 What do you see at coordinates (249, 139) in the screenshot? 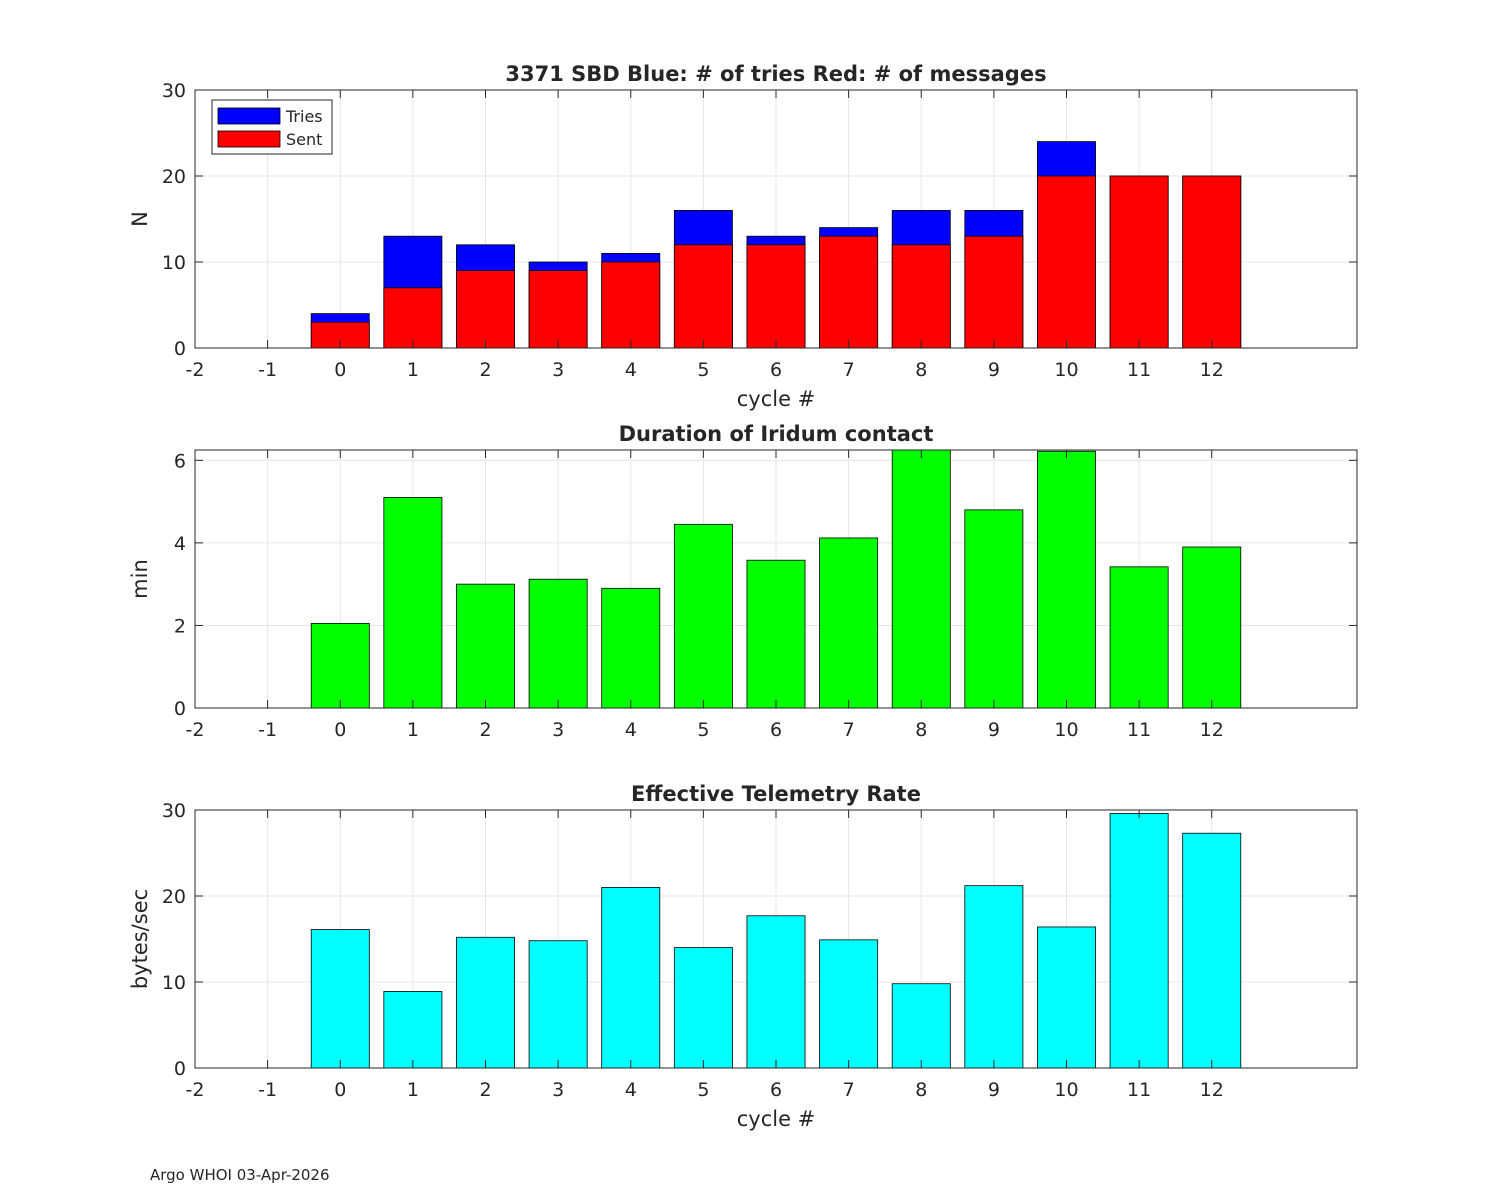
I see `legend-swatch-sent` at bounding box center [249, 139].